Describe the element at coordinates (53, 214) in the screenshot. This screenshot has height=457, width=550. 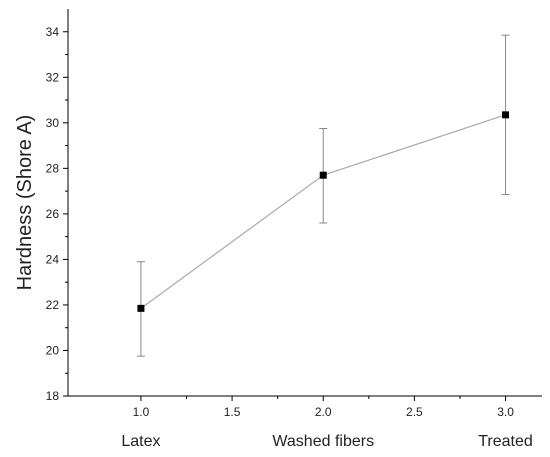
I see `y-tick-label: 26` at that location.